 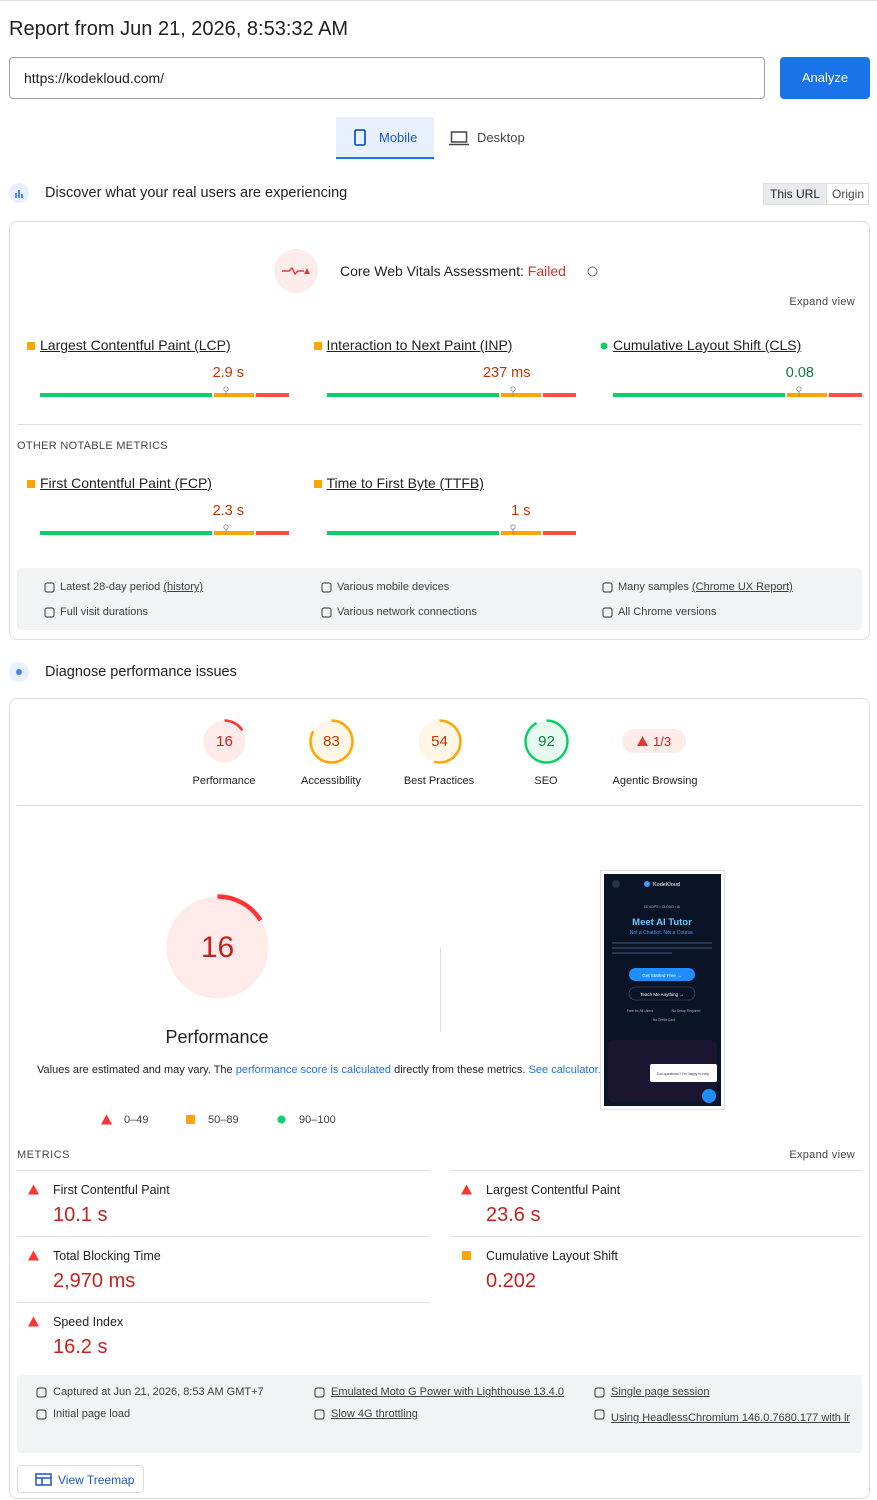 I want to click on cta: Teach Me Anything →, so click(x=662, y=994).